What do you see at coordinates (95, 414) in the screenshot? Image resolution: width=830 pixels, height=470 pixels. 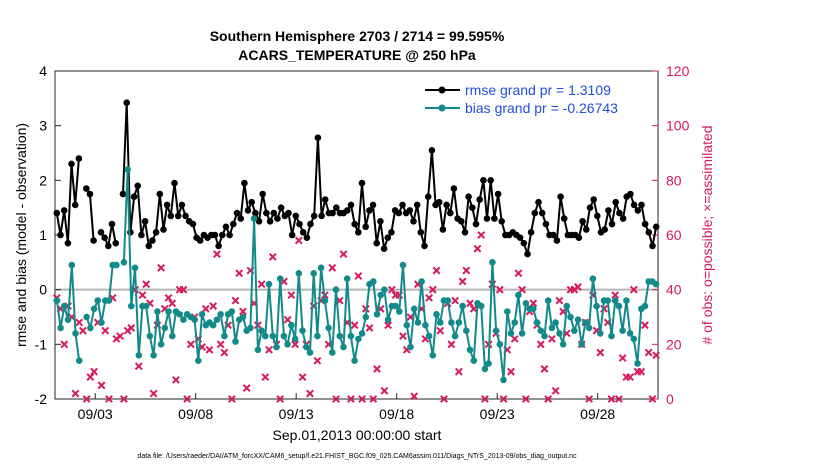 I see `x-tick-label: 09/03` at bounding box center [95, 414].